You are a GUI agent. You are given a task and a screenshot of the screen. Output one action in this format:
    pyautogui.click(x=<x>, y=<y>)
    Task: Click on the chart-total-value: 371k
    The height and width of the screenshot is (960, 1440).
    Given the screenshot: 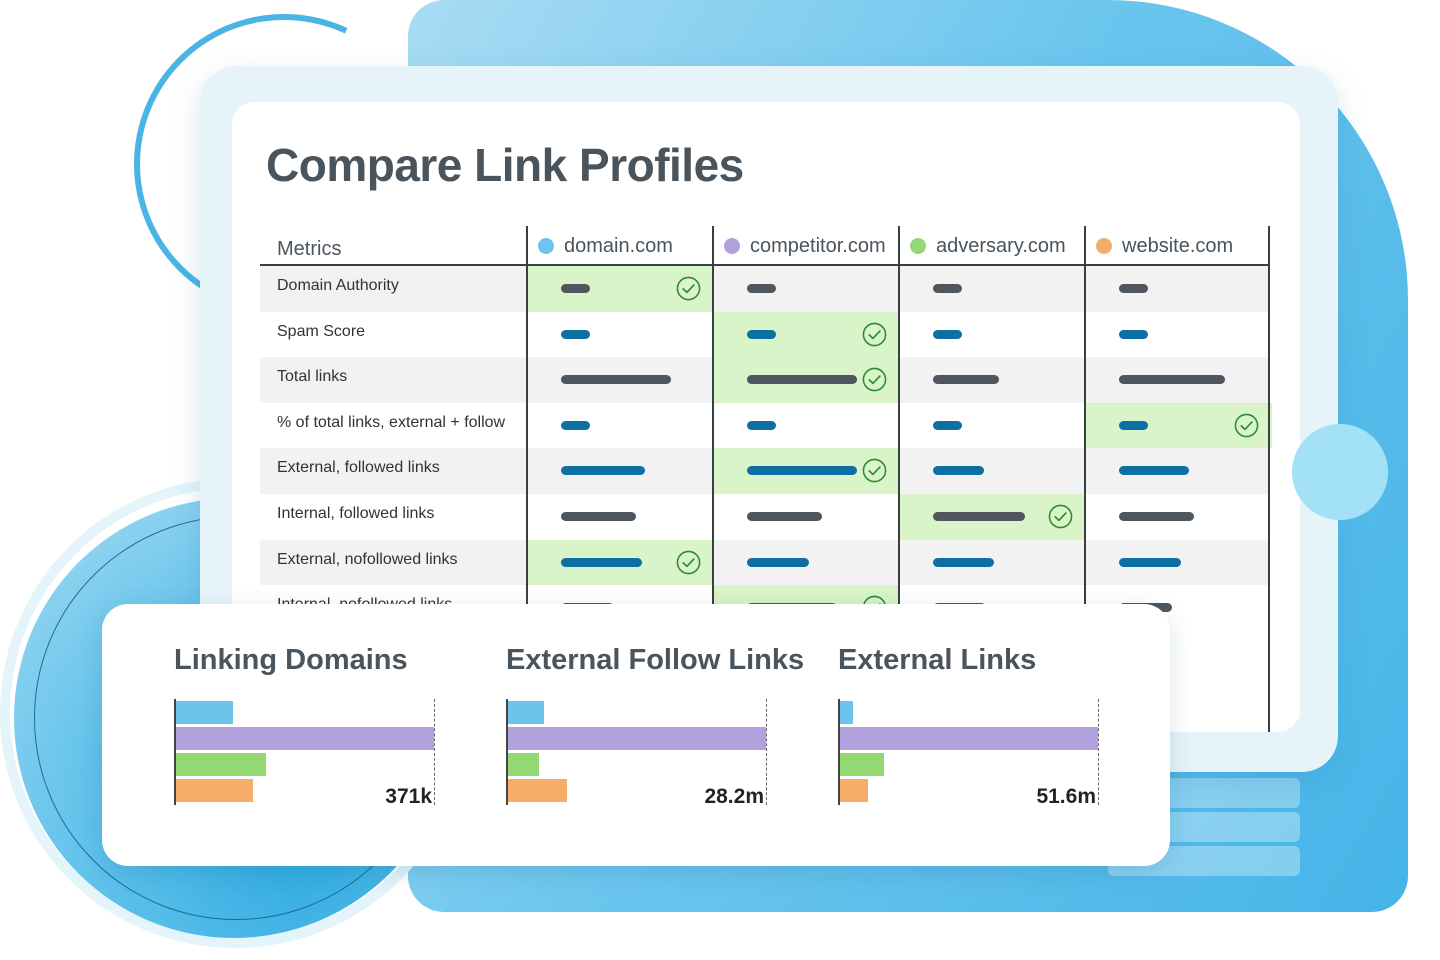 What is the action you would take?
    pyautogui.click(x=408, y=796)
    